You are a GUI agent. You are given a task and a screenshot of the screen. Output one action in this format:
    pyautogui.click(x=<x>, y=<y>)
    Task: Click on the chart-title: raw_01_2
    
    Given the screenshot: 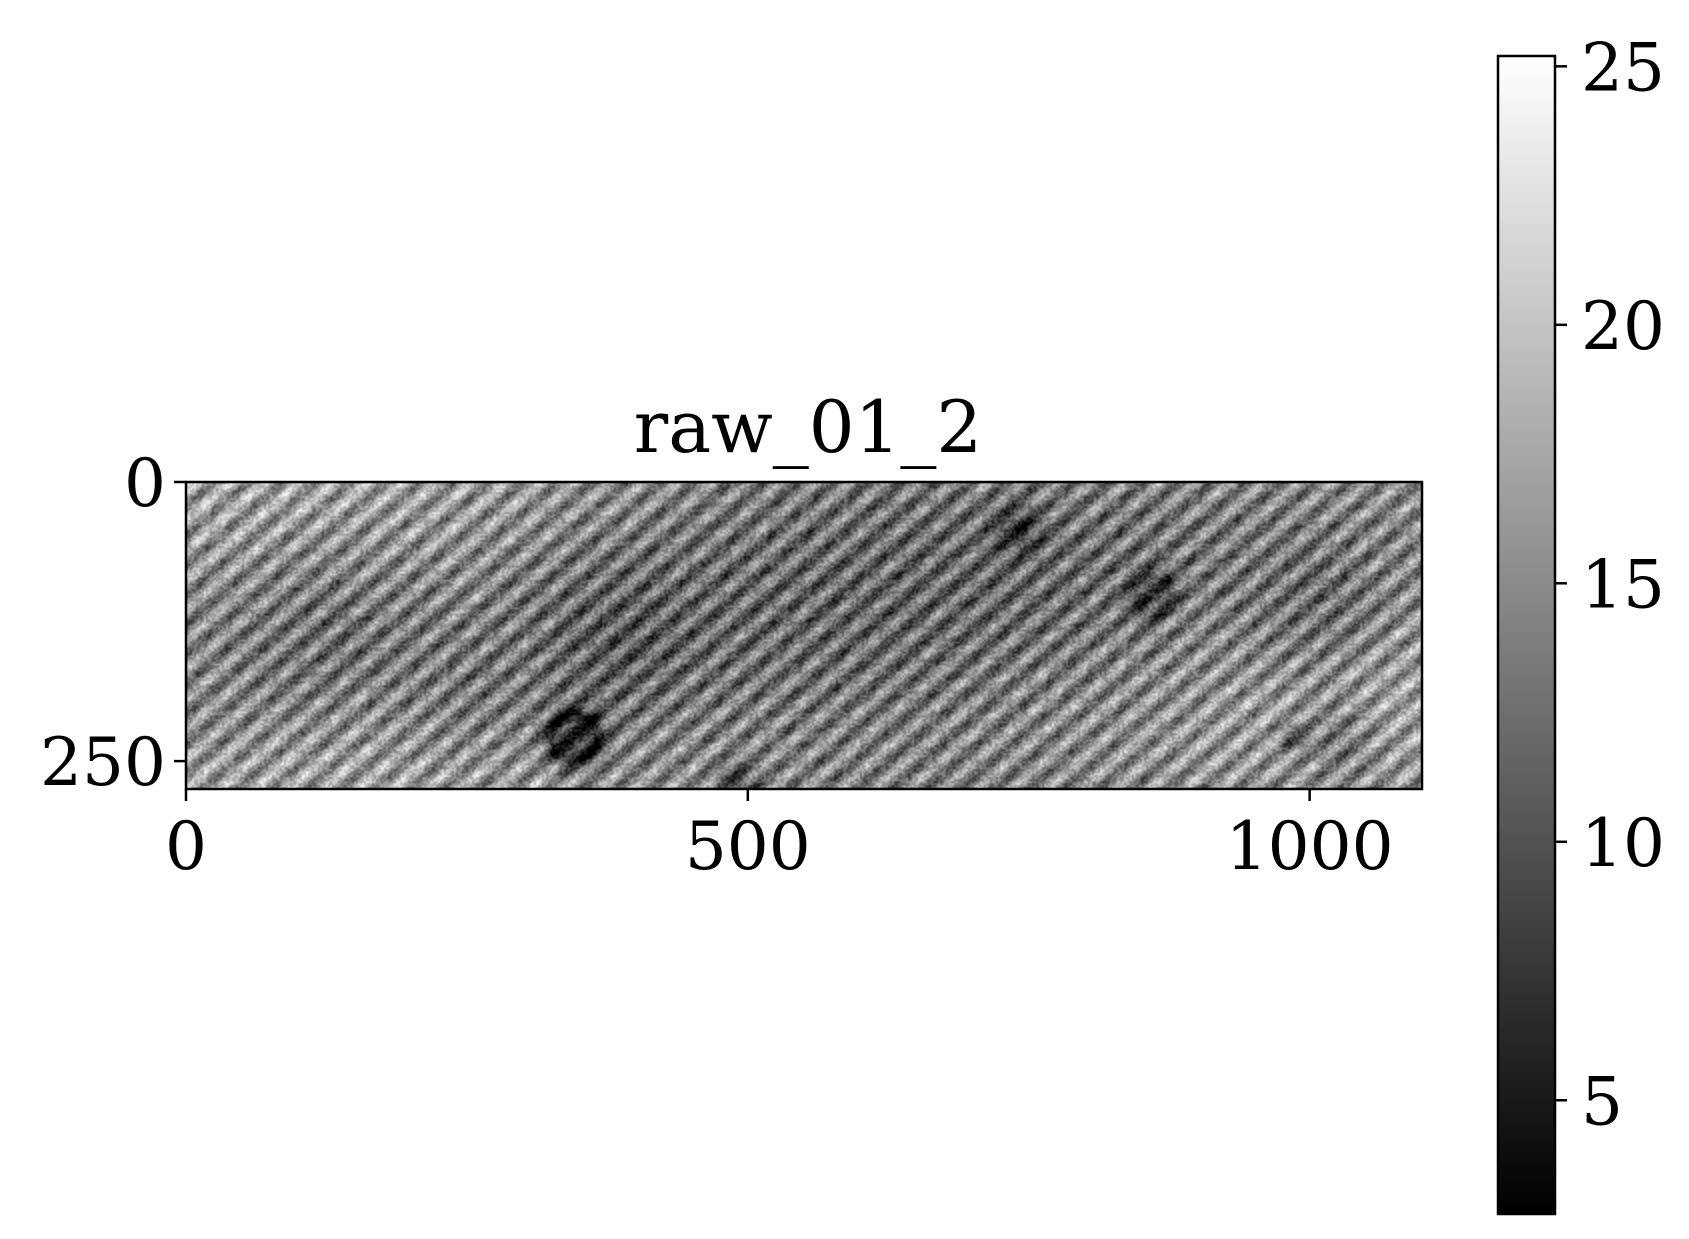 What is the action you would take?
    pyautogui.click(x=808, y=427)
    